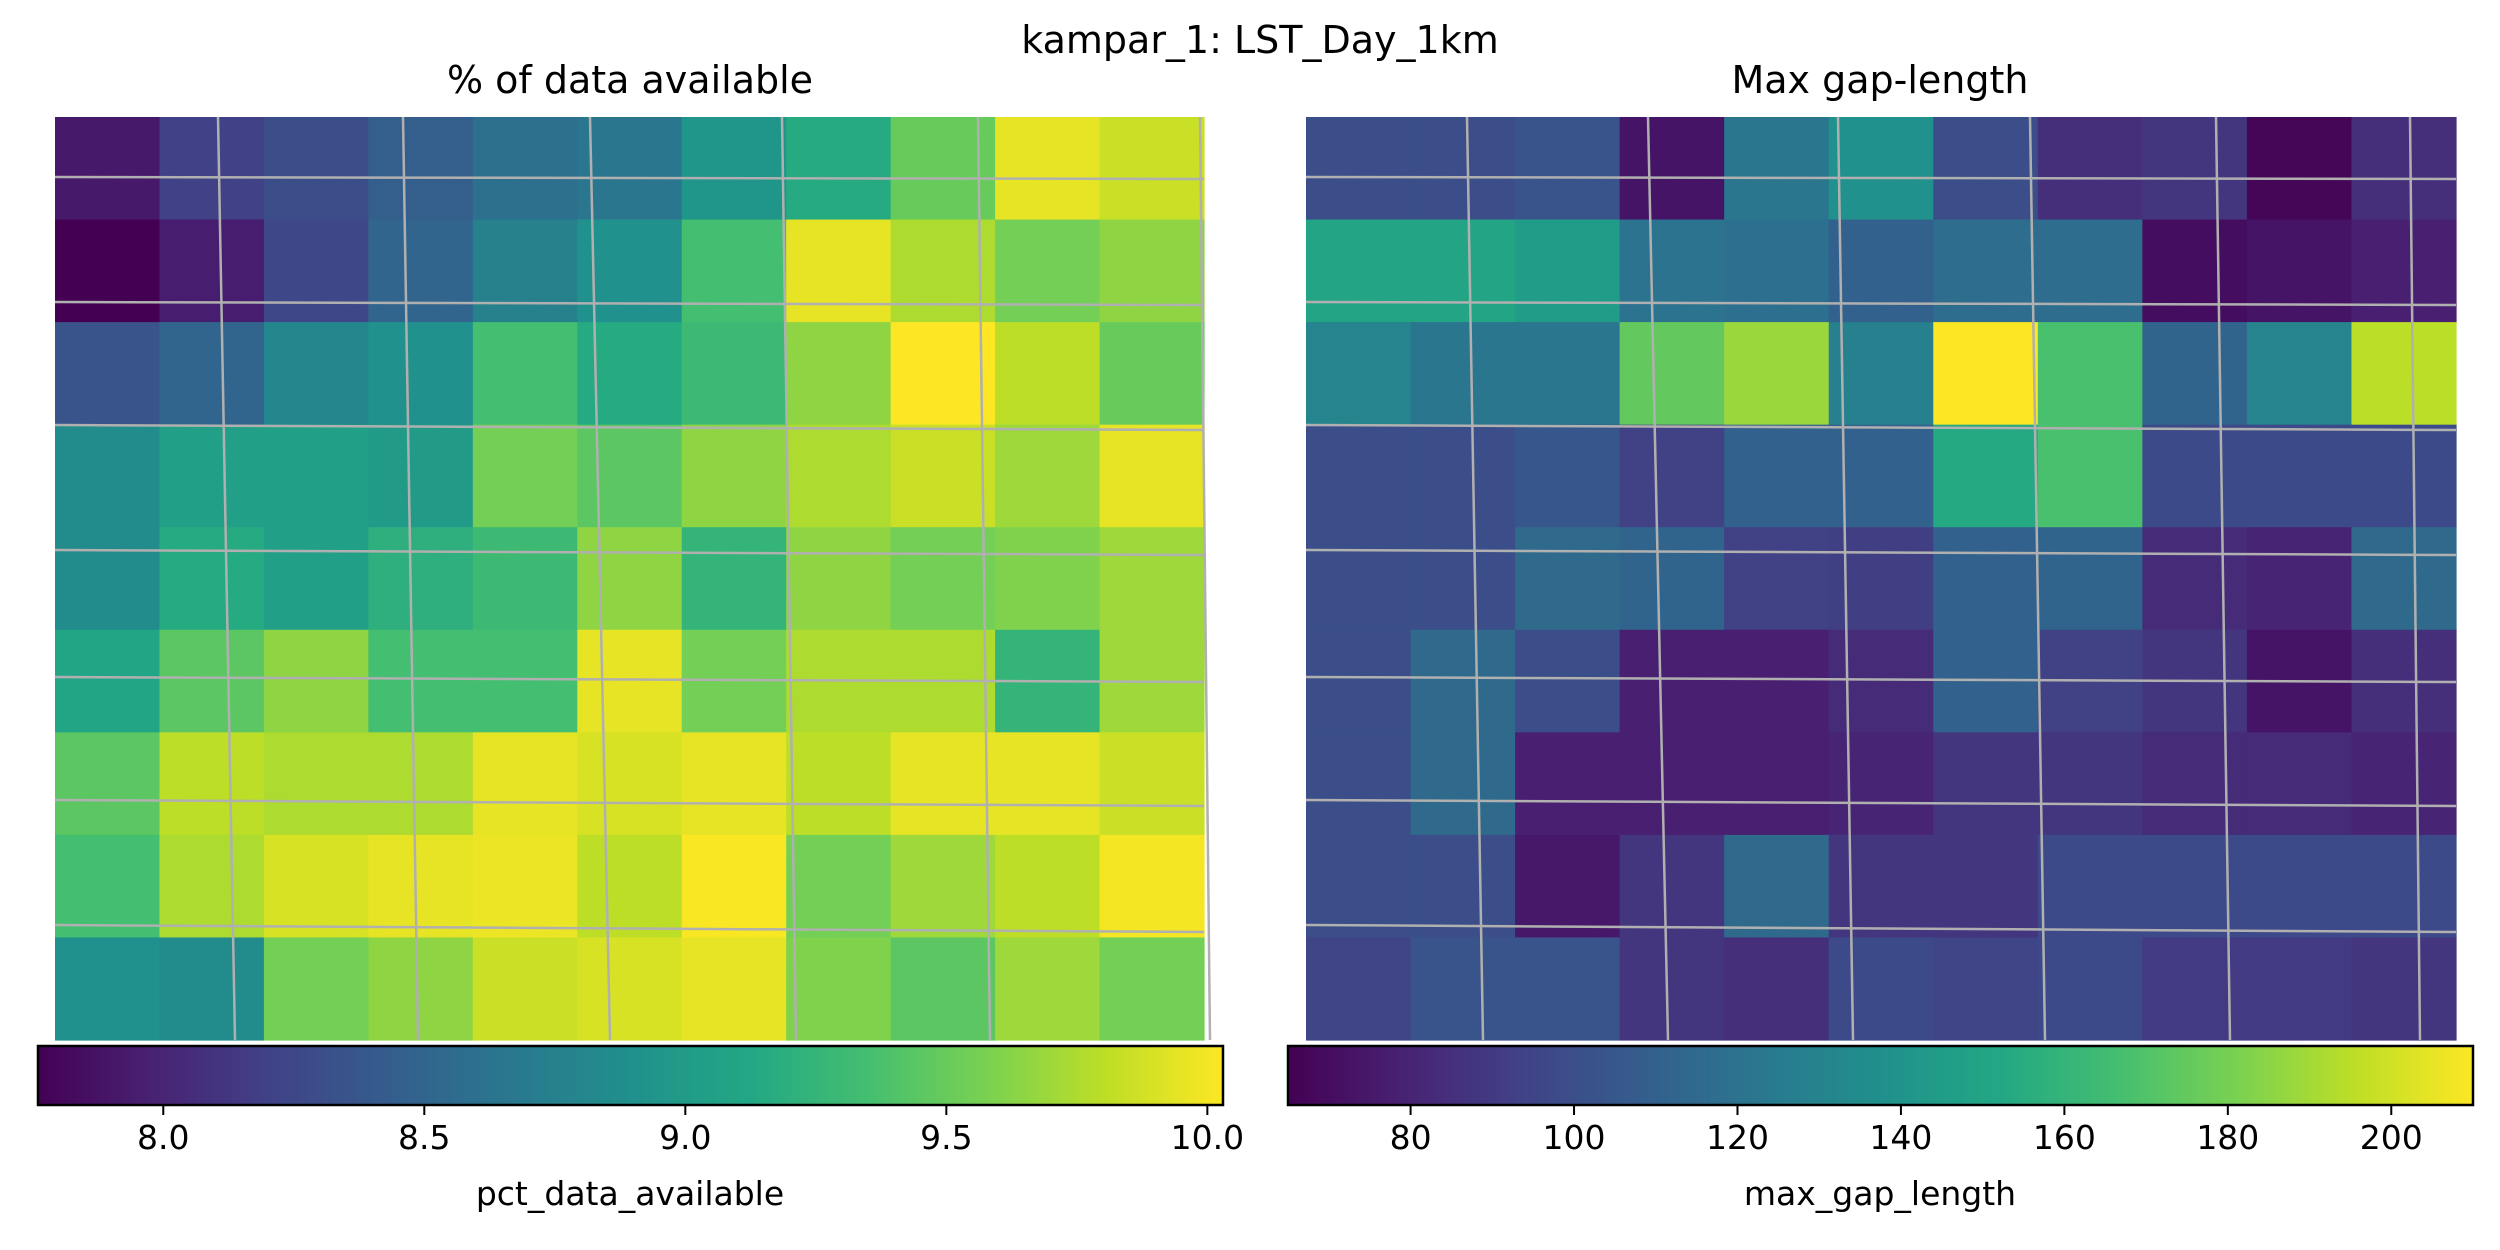 The height and width of the screenshot is (1250, 2500). I want to click on colorbar-tick-label: 9.5, so click(946, 1137).